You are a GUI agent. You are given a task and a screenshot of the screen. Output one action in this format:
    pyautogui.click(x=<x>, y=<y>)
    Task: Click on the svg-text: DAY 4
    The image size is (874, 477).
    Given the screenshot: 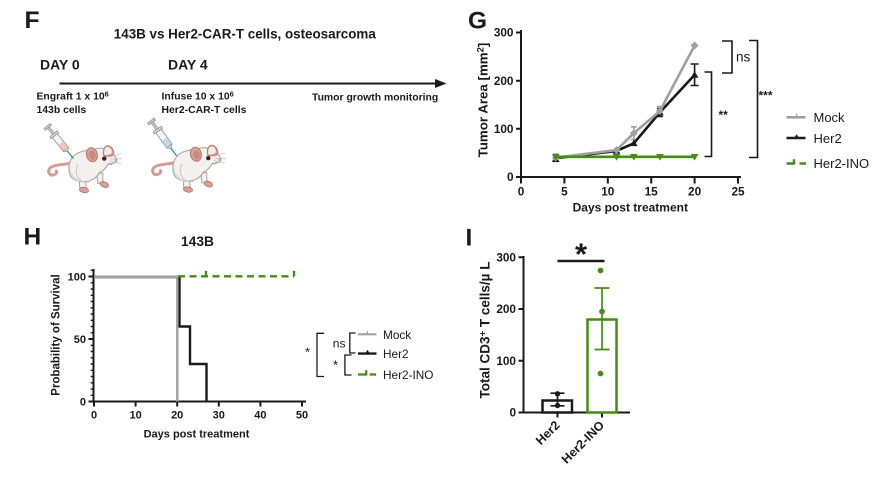 What is the action you would take?
    pyautogui.click(x=188, y=65)
    